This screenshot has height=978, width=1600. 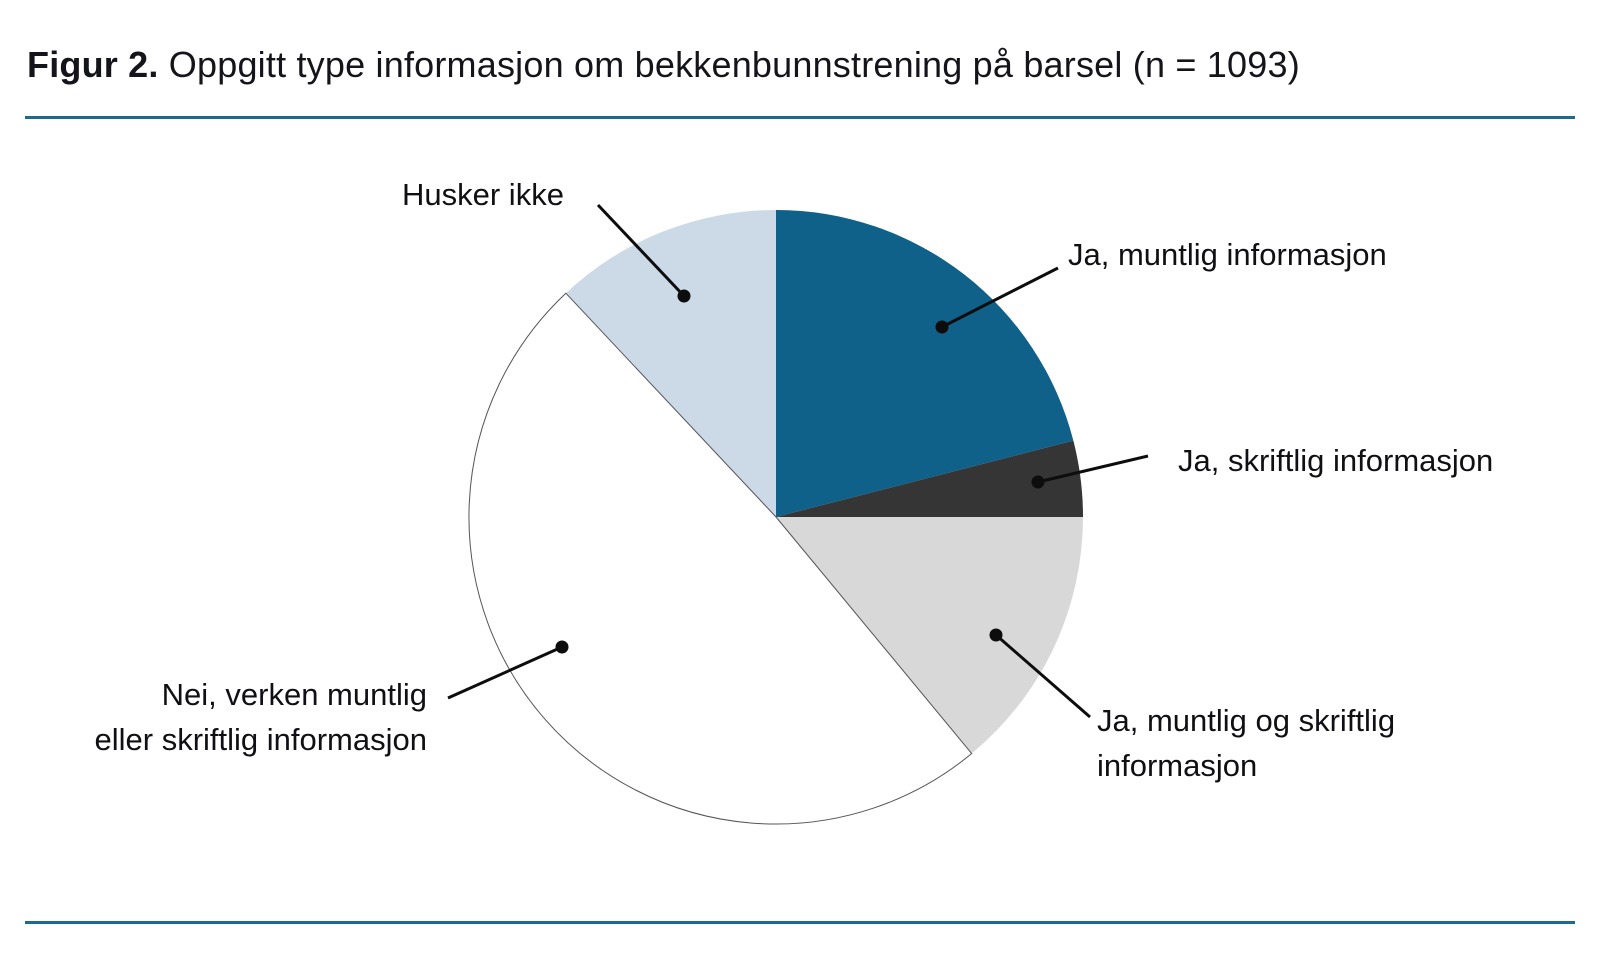 What do you see at coordinates (800, 922) in the screenshot?
I see `bottom-divider-rule` at bounding box center [800, 922].